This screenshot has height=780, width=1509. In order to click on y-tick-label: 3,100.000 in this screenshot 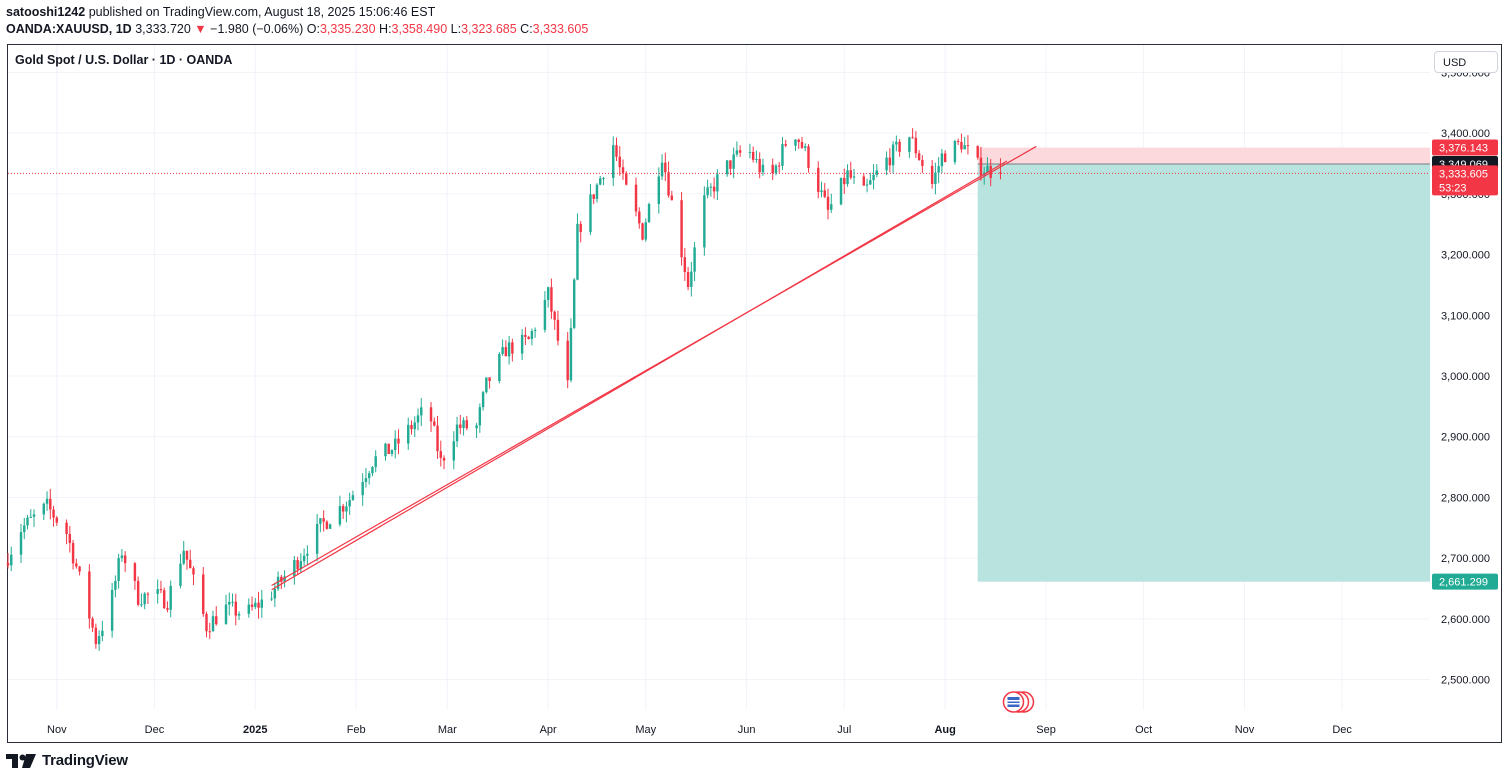, I will do `click(1465, 316)`.